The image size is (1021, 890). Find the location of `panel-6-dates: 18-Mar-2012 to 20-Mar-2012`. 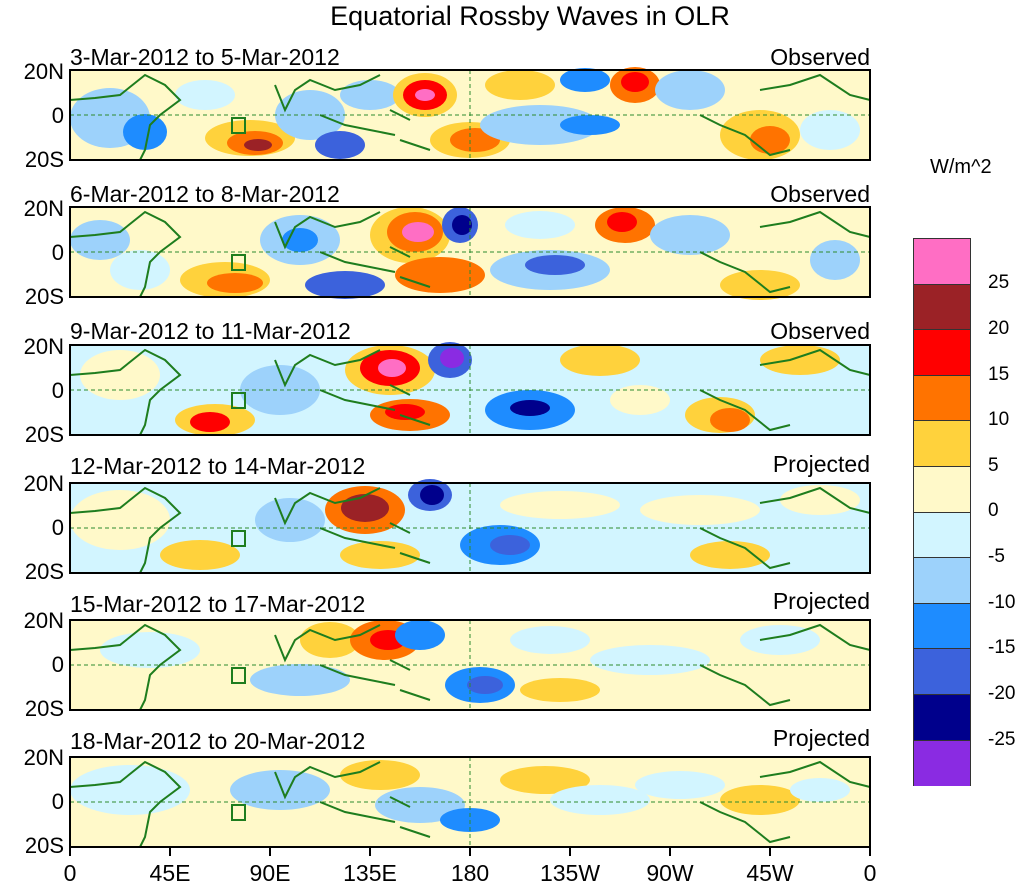

panel-6-dates: 18-Mar-2012 to 20-Mar-2012 is located at coordinates (218, 741).